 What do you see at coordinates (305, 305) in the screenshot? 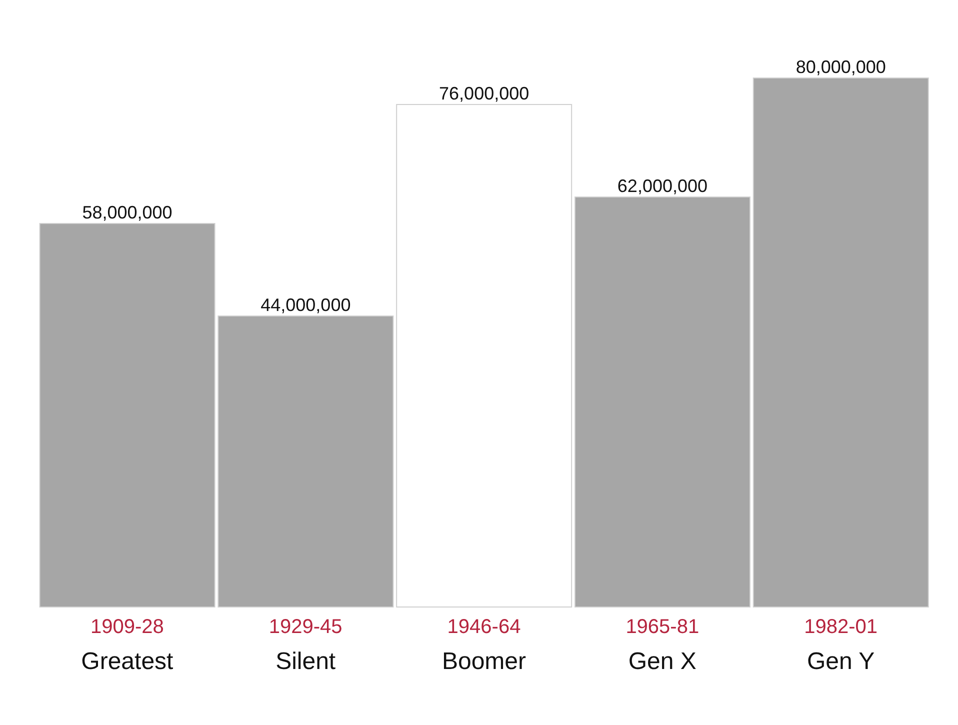
I see `data-label: 44,000,000` at bounding box center [305, 305].